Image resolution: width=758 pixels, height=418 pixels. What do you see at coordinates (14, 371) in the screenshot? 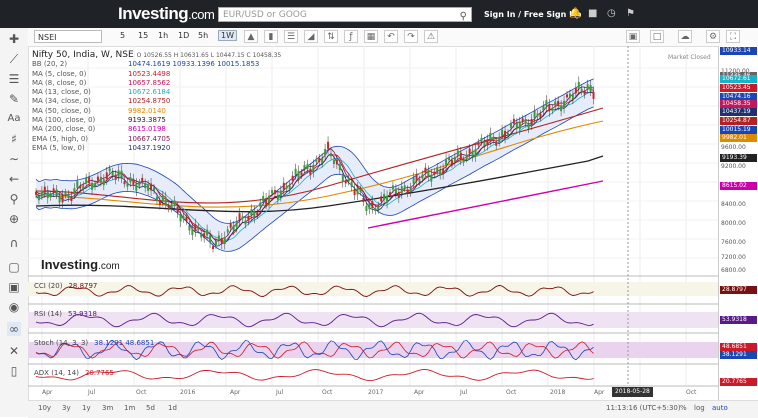
I see `trash-icon: ▯` at bounding box center [14, 371].